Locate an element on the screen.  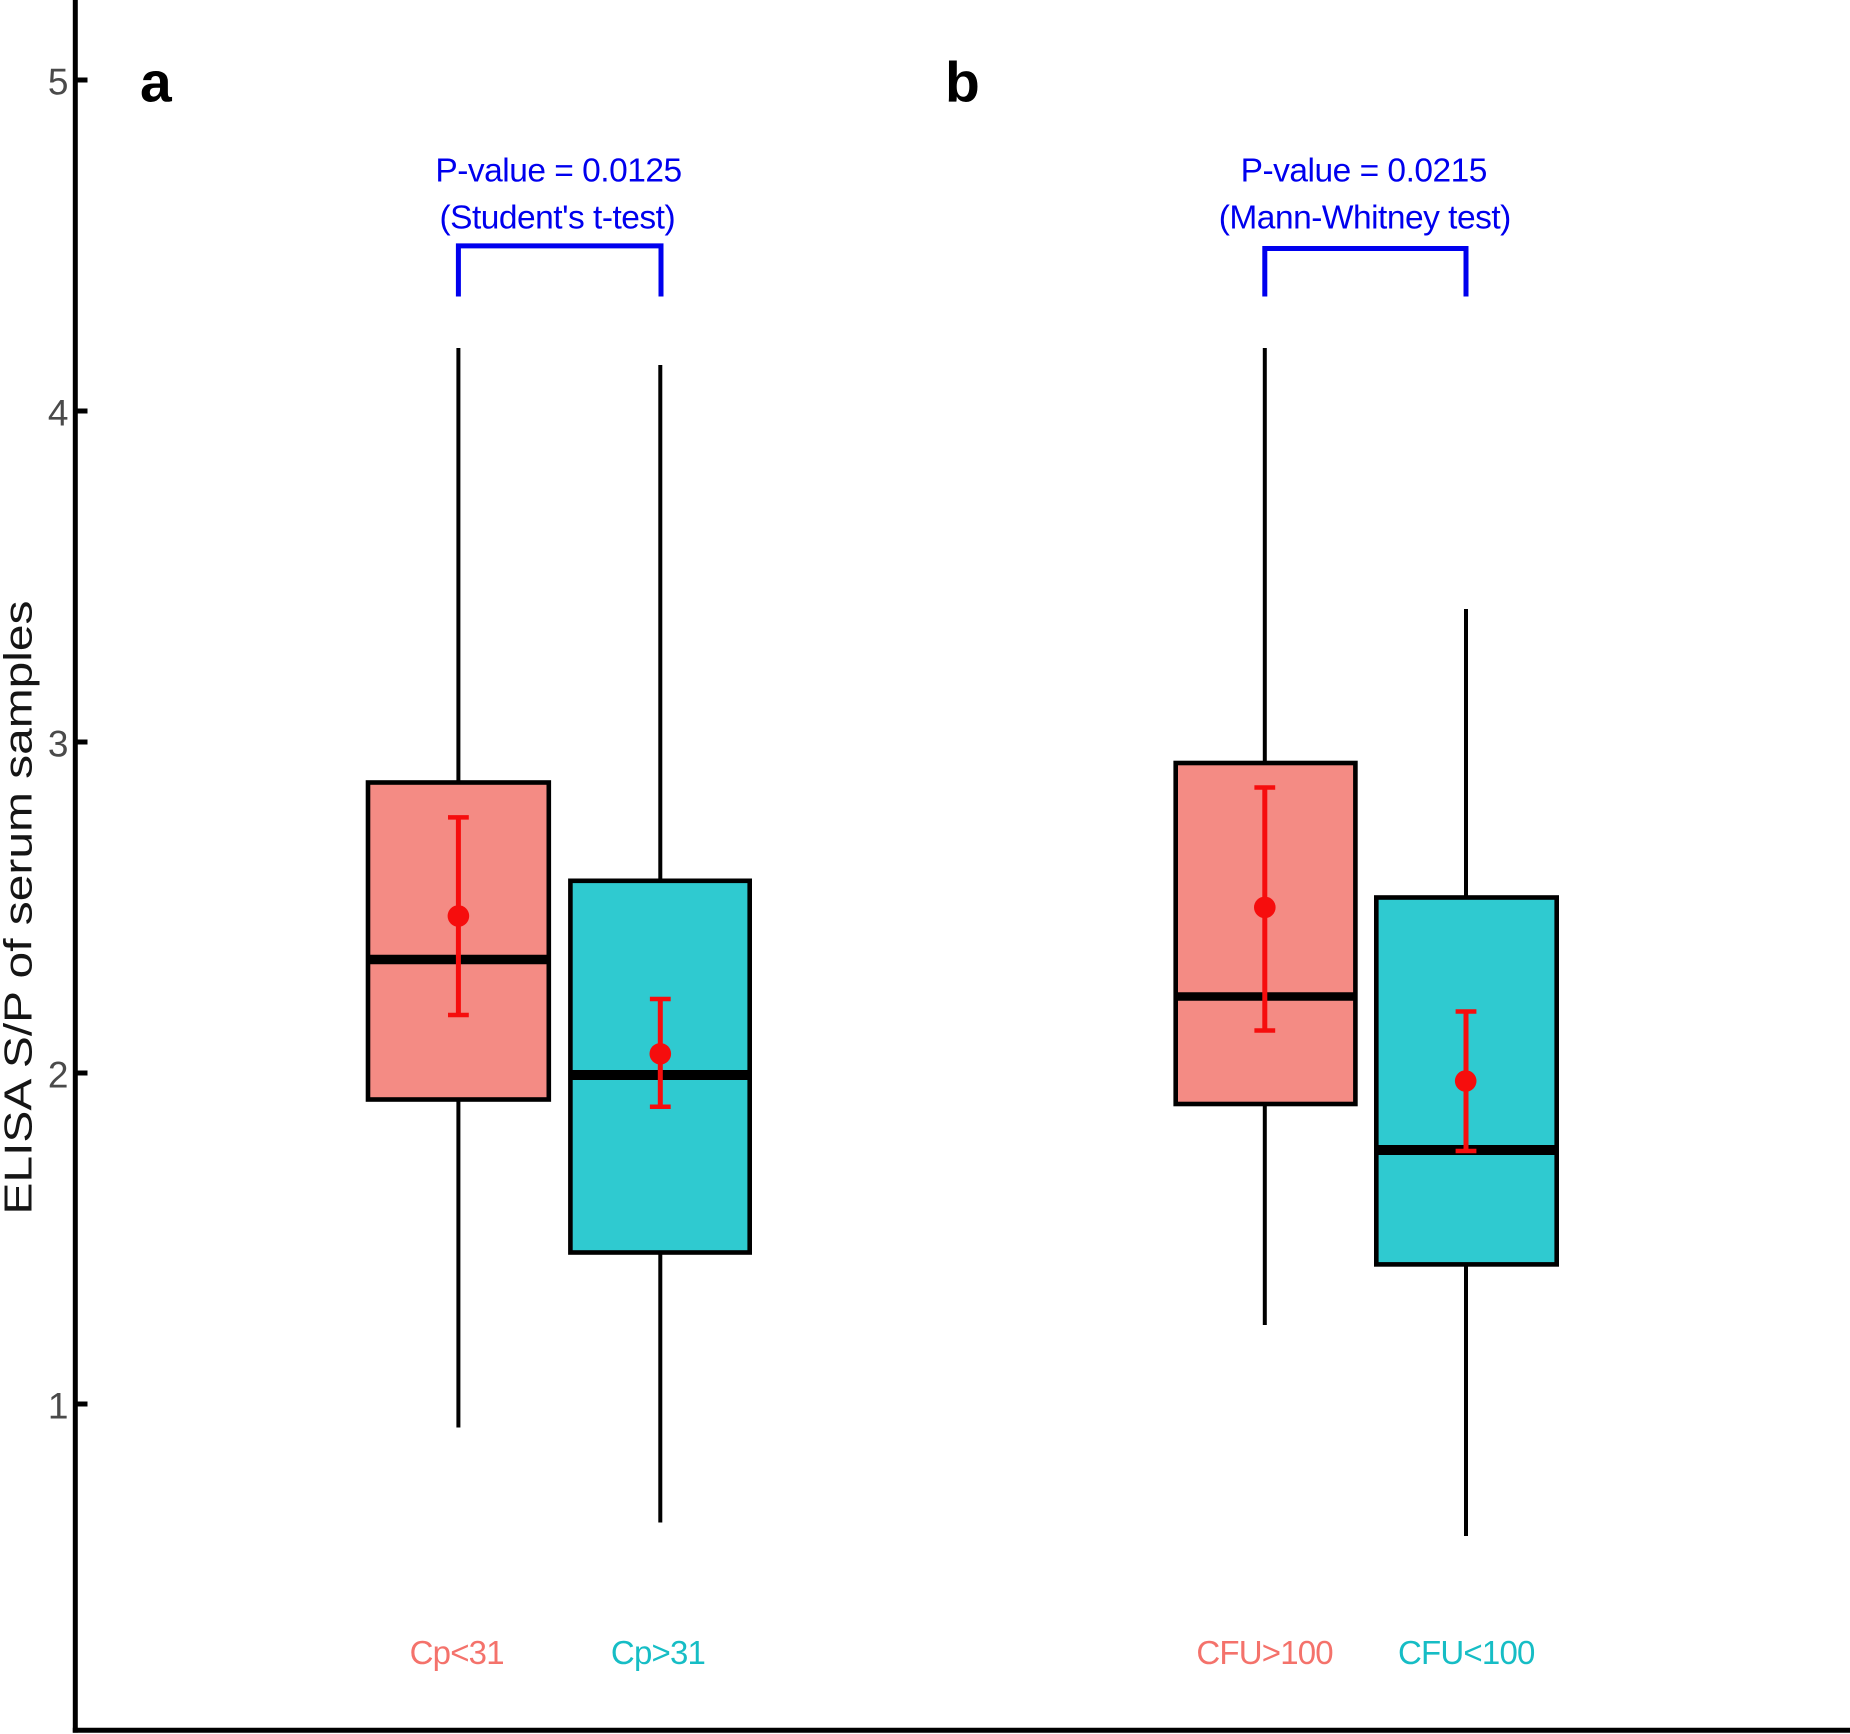
svg-text: Cp<31 is located at coordinates (457, 1652).